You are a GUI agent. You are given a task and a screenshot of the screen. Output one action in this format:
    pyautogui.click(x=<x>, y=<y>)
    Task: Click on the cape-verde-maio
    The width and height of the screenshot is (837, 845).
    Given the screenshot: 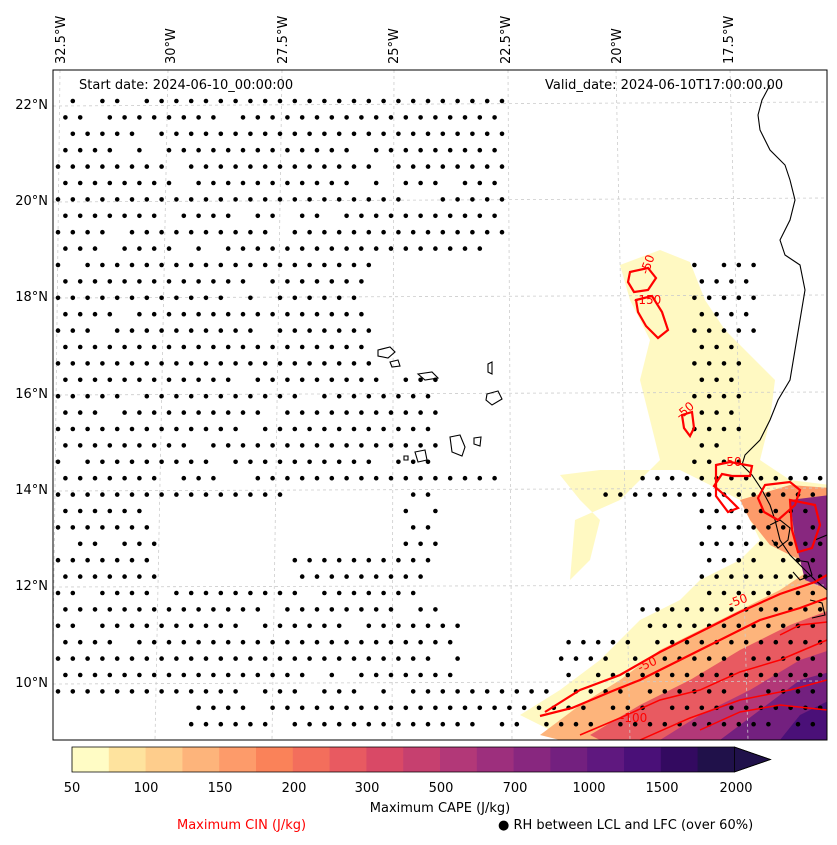 What is the action you would take?
    pyautogui.click(x=477, y=441)
    